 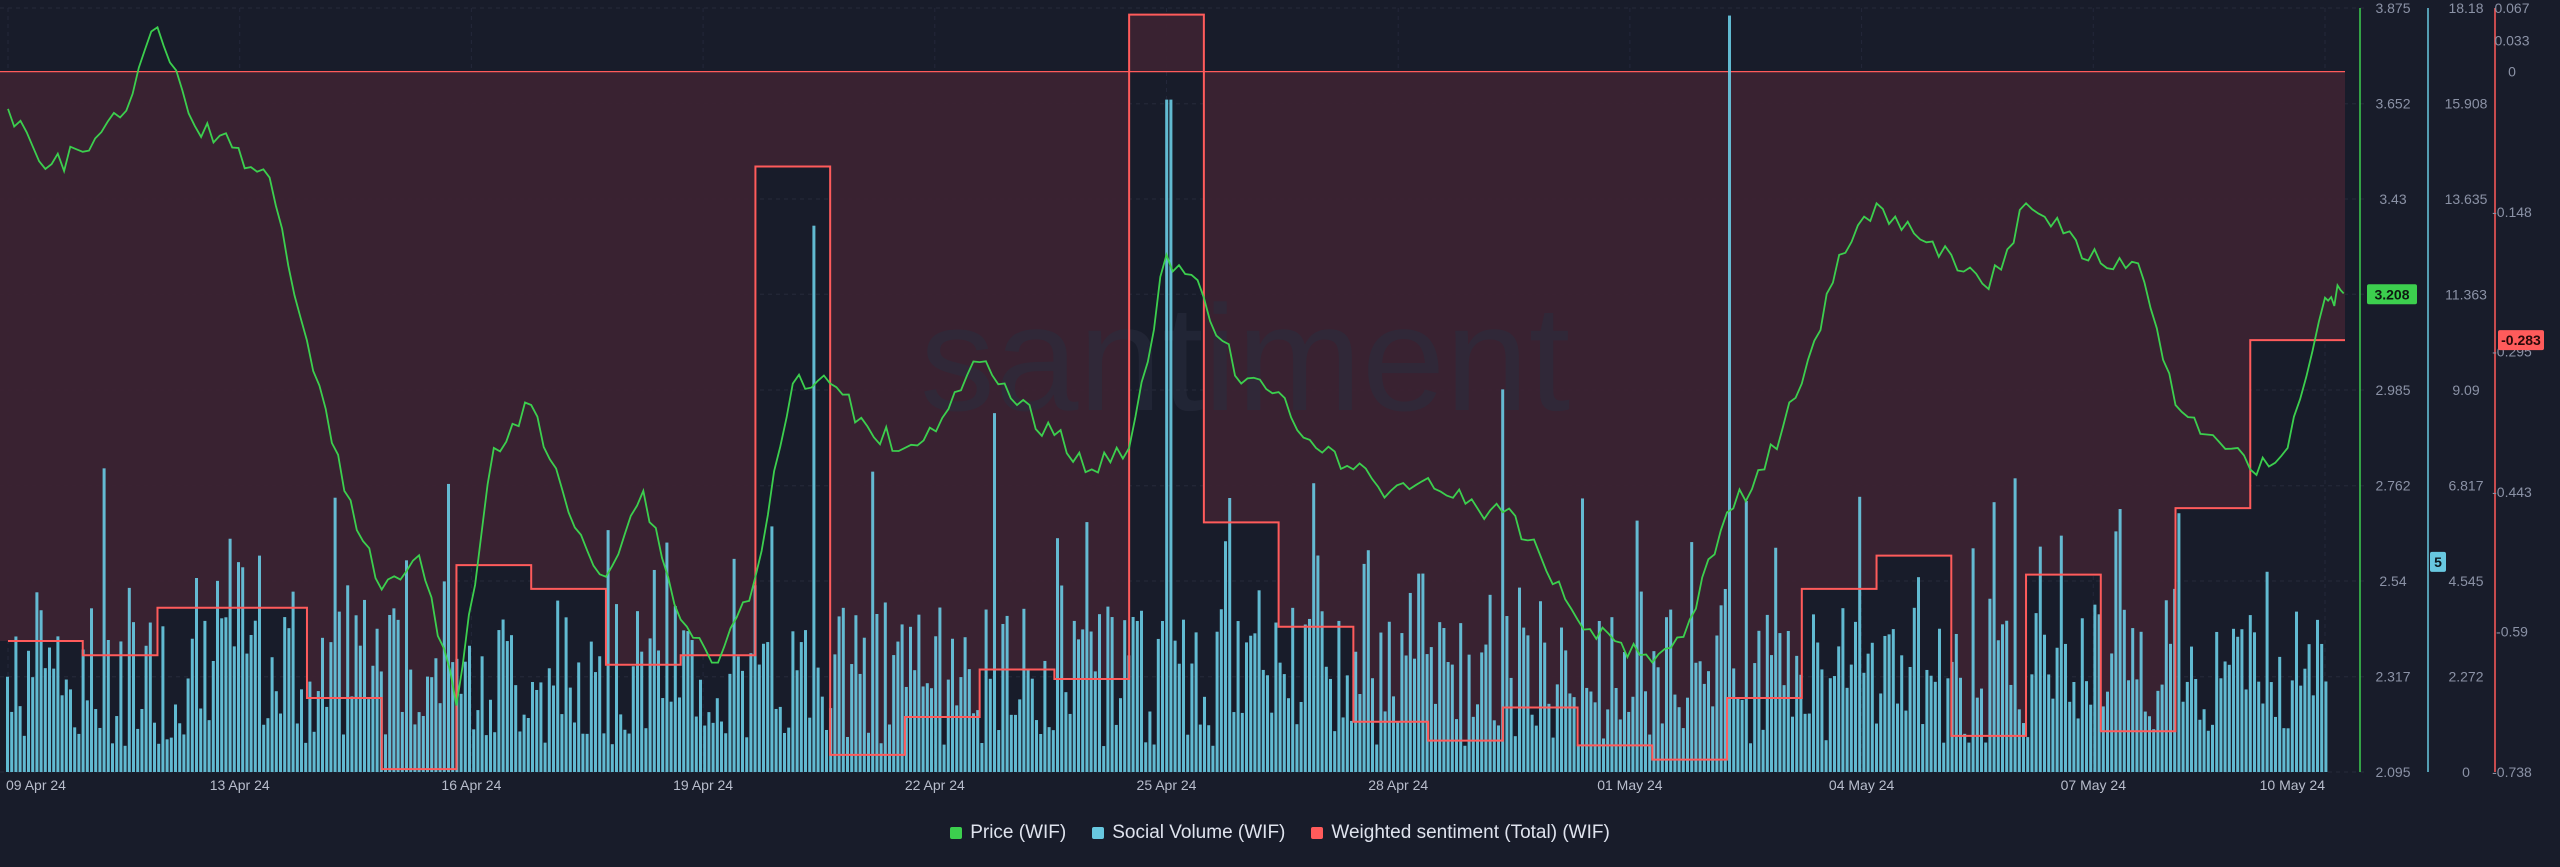 What do you see at coordinates (2465, 486) in the screenshot?
I see `social_volume-tick-label: 6.817` at bounding box center [2465, 486].